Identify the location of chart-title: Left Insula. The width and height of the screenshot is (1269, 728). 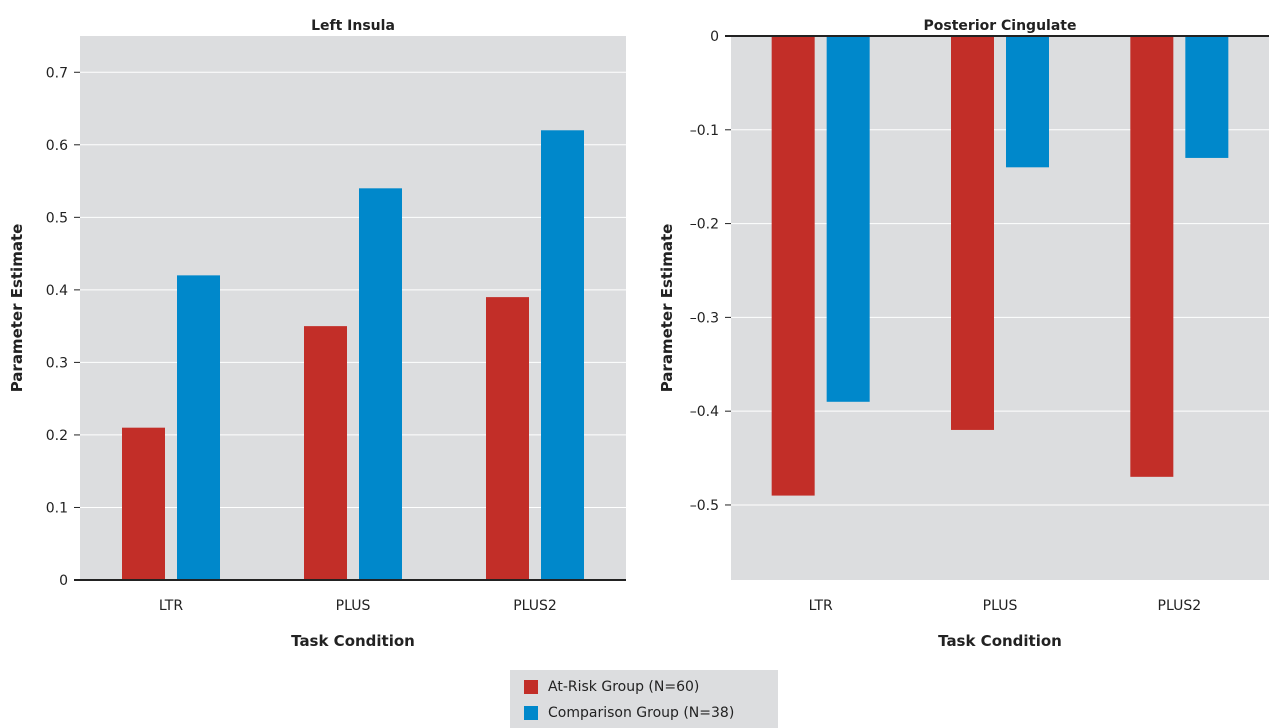
(353, 26).